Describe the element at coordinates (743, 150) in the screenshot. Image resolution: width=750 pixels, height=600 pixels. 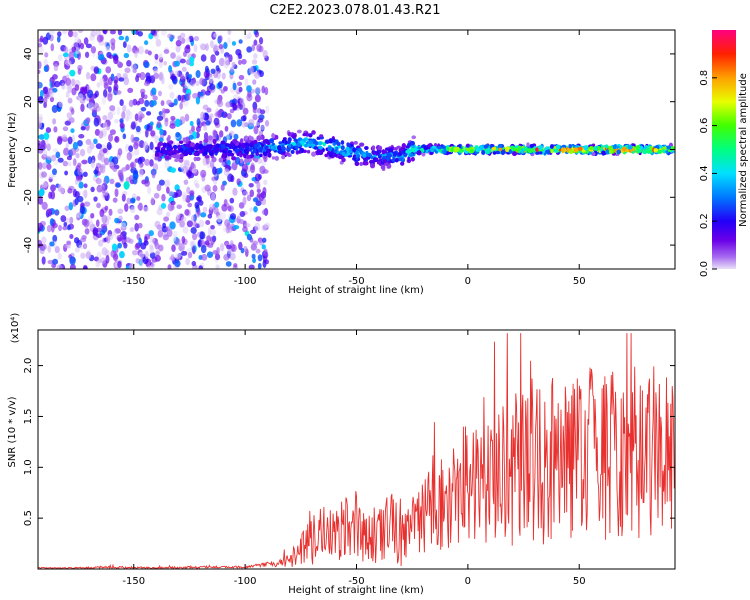
I see `colorbar-label: Normalized spectral amplitude` at that location.